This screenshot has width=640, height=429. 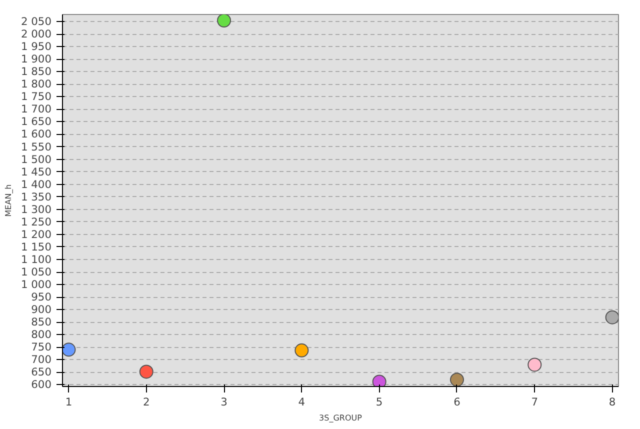 What do you see at coordinates (36, 59) in the screenshot?
I see `y-tick-label: 1 900` at bounding box center [36, 59].